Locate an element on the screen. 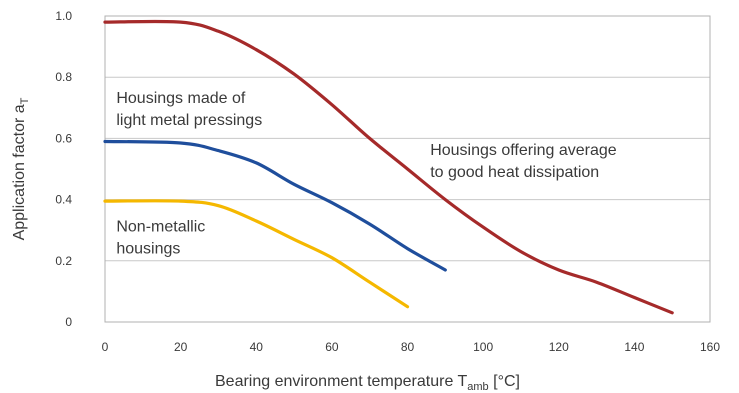 This screenshot has height=393, width=739. y-tick-label: 0.2 is located at coordinates (63, 261).